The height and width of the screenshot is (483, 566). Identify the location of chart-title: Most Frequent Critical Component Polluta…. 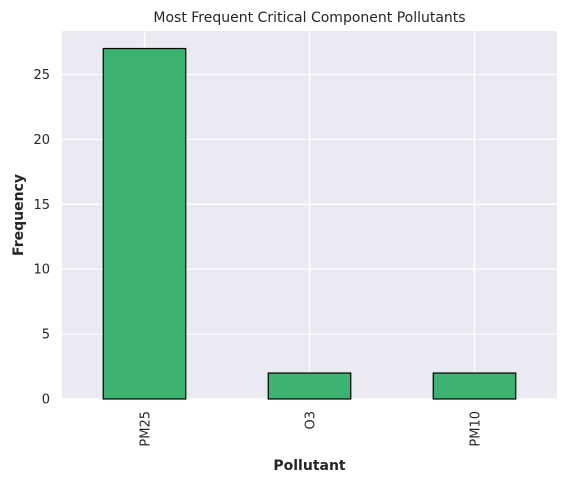
(309, 18).